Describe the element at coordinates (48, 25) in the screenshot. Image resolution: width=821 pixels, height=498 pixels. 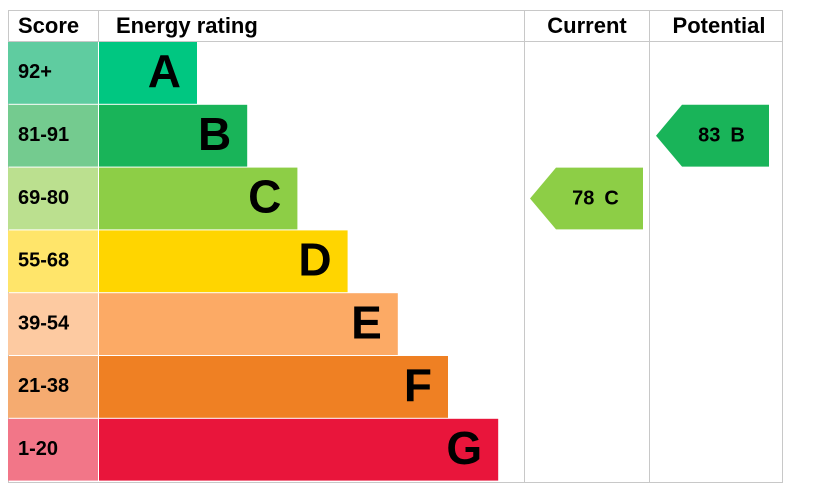
I see `header-score: Score` at that location.